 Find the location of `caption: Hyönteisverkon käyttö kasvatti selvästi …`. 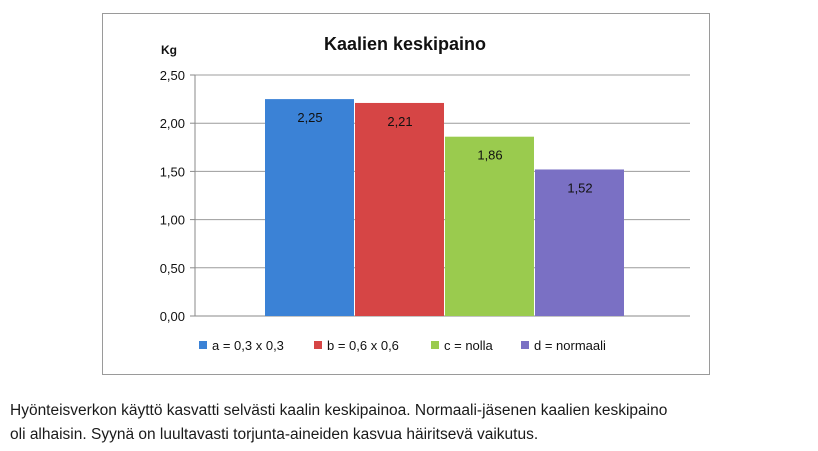

caption: Hyönteisverkon käyttö kasvatti selvästi … is located at coordinates (410, 423).